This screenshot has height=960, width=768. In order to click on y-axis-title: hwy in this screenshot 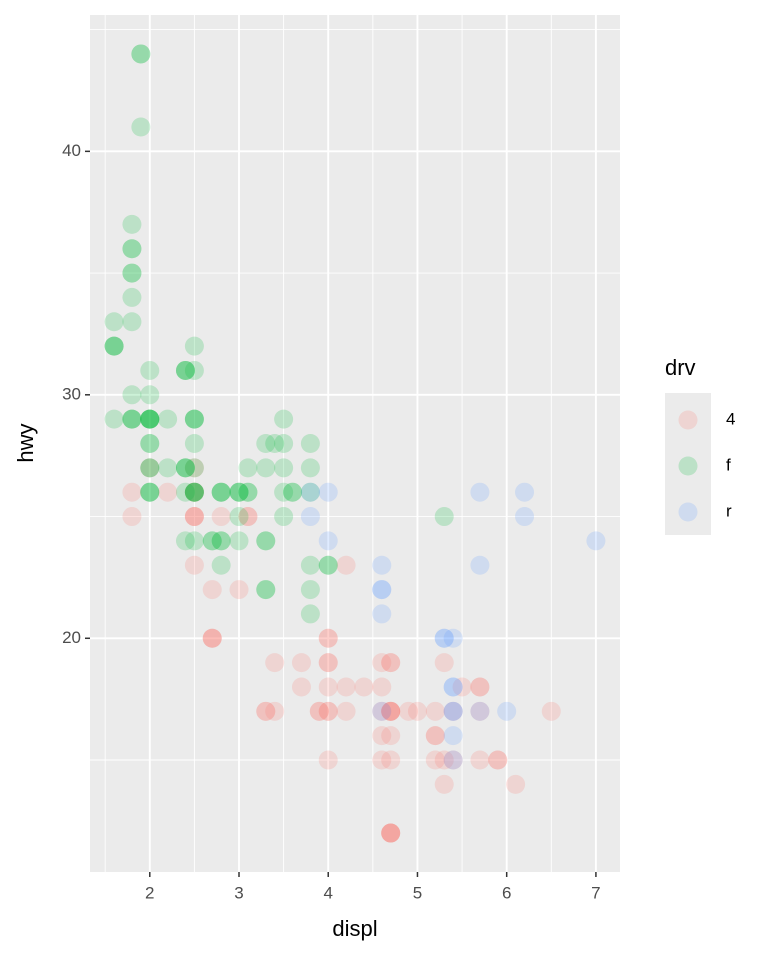, I will do `click(25, 442)`.